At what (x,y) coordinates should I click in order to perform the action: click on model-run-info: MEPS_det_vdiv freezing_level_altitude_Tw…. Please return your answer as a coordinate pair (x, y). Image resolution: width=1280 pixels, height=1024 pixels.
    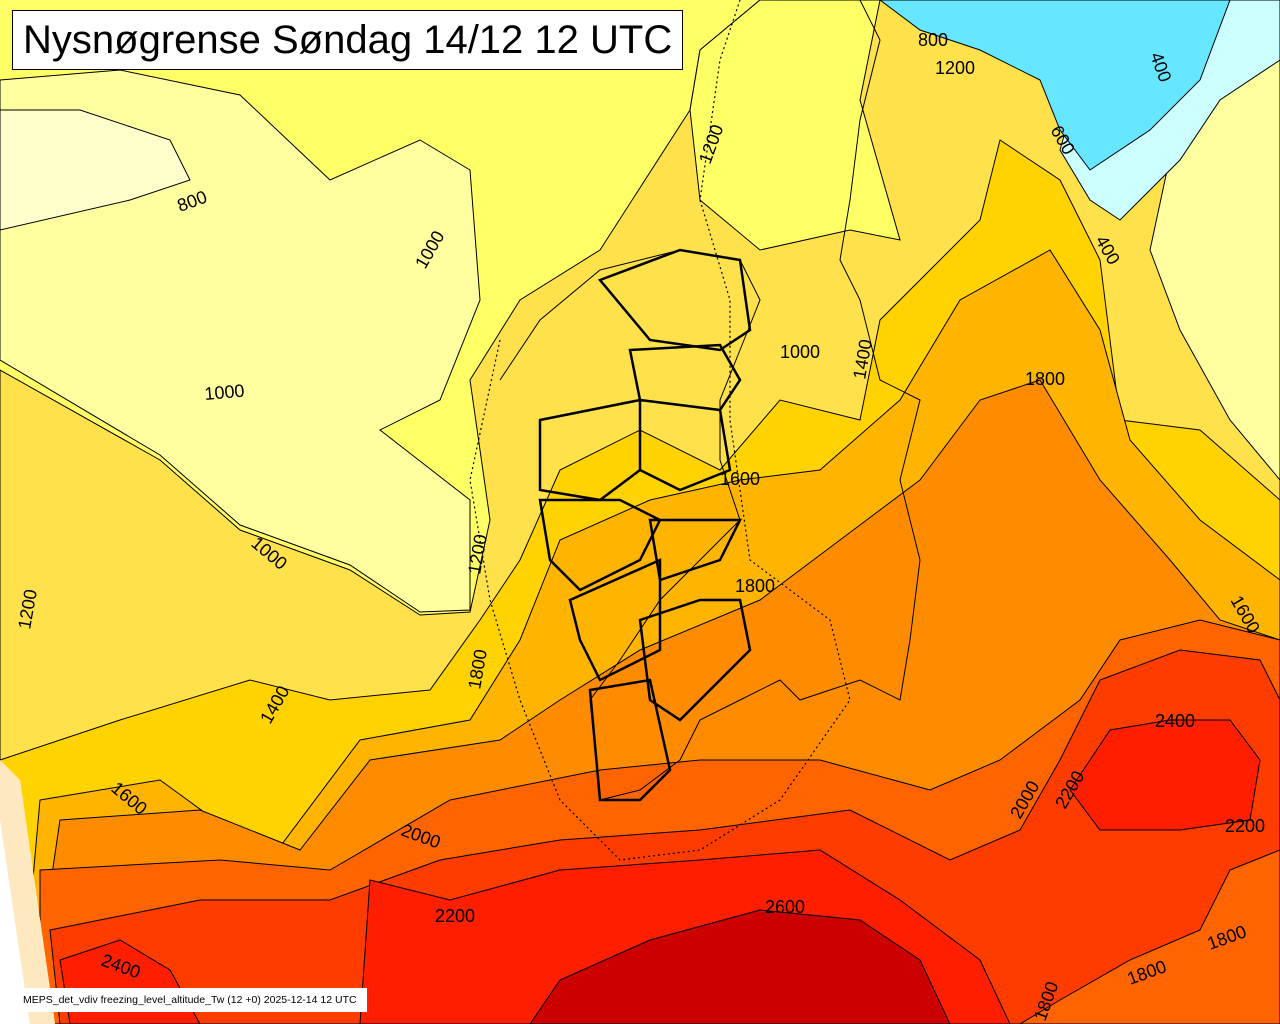
    Looking at the image, I should click on (190, 1000).